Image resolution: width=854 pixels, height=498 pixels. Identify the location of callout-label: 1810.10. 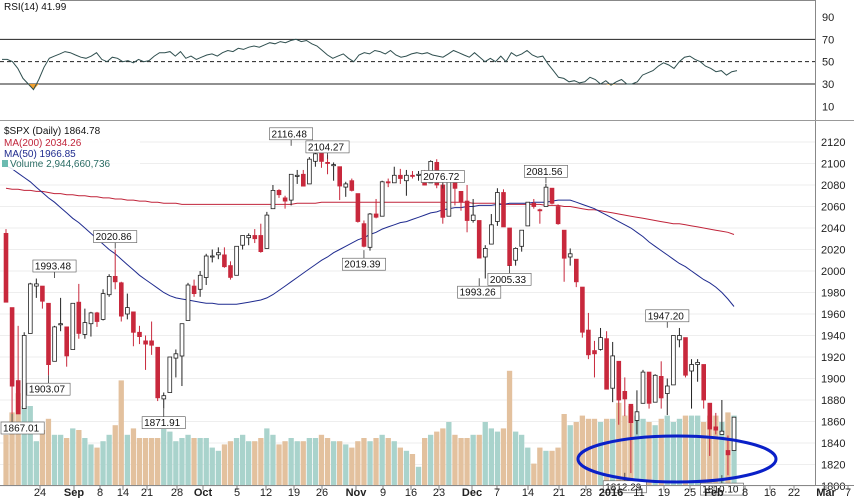
(720, 490).